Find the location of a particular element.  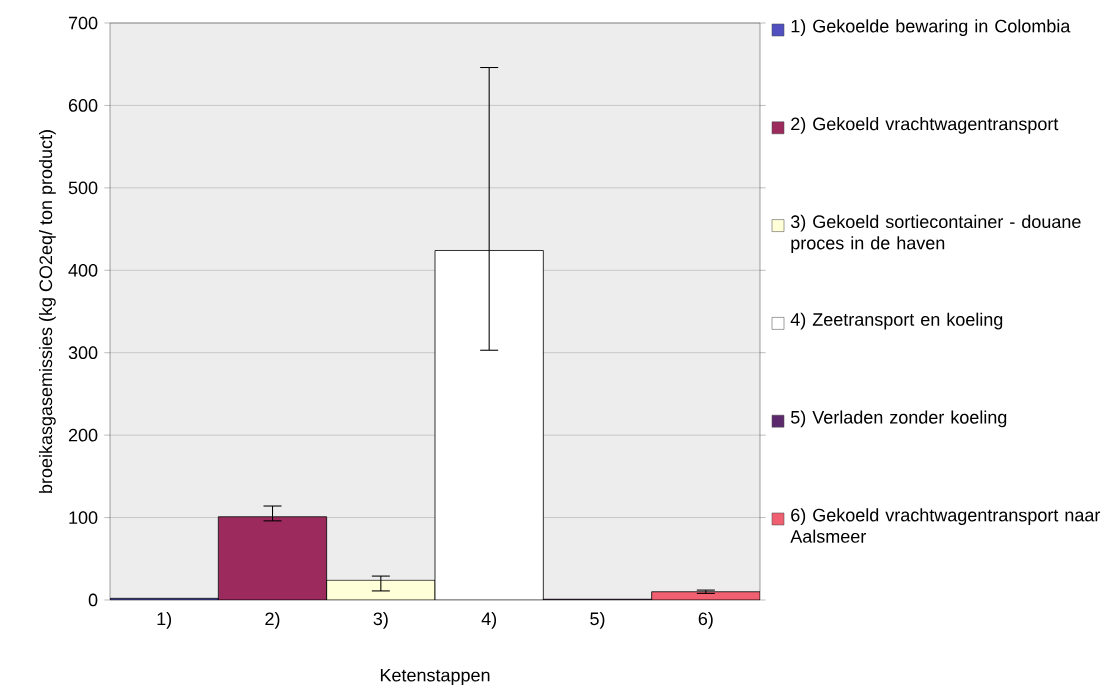

x-tick-label: 3) is located at coordinates (380, 620).